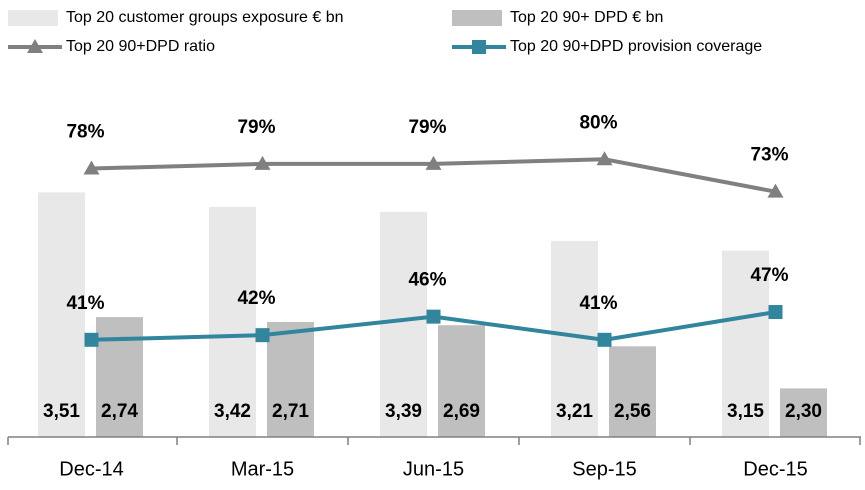  What do you see at coordinates (262, 469) in the screenshot?
I see `x-tick-label: Mar-15` at bounding box center [262, 469].